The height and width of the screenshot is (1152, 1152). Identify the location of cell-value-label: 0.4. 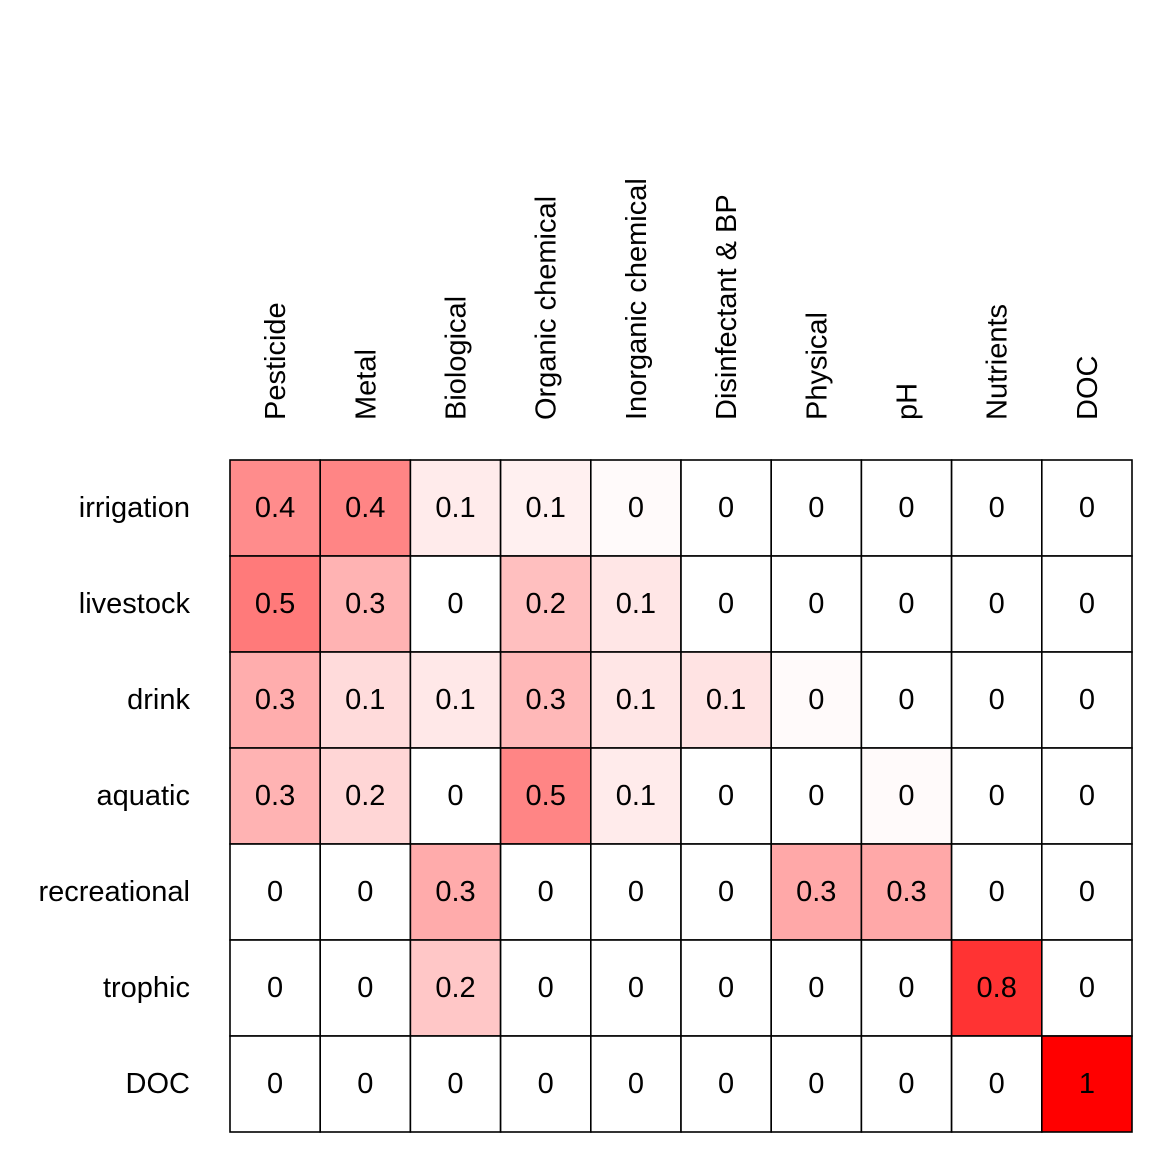
(275, 508).